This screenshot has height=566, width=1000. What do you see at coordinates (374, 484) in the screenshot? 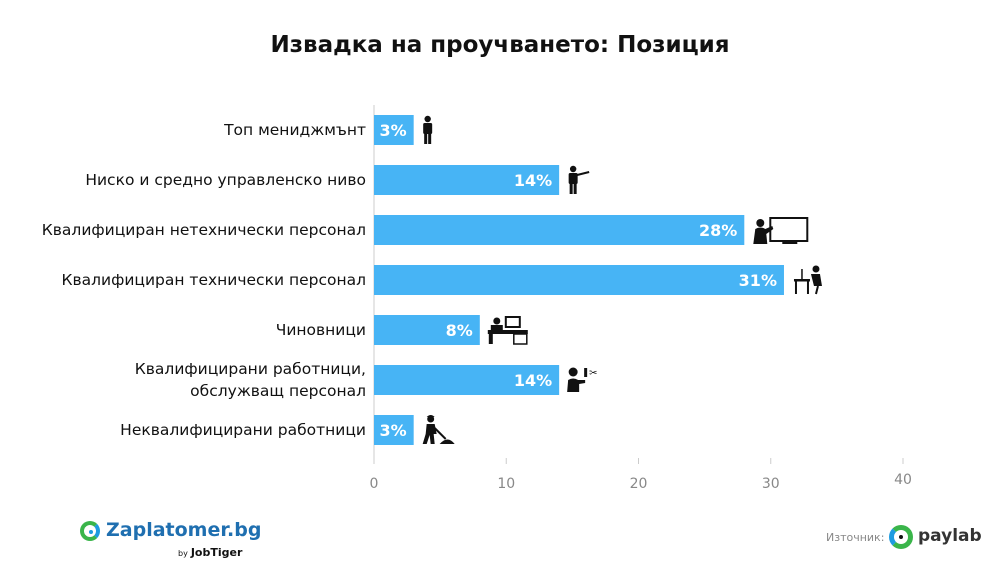
I see `x-tick-label: 0` at bounding box center [374, 484].